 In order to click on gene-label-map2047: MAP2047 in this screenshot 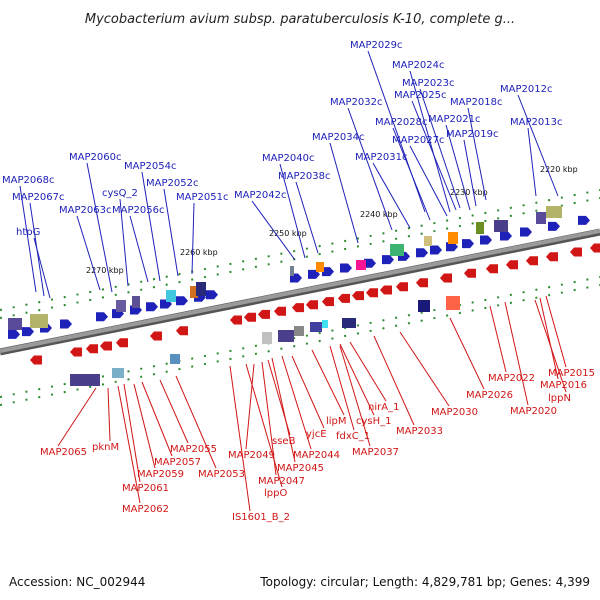, I will do `click(281, 481)`.